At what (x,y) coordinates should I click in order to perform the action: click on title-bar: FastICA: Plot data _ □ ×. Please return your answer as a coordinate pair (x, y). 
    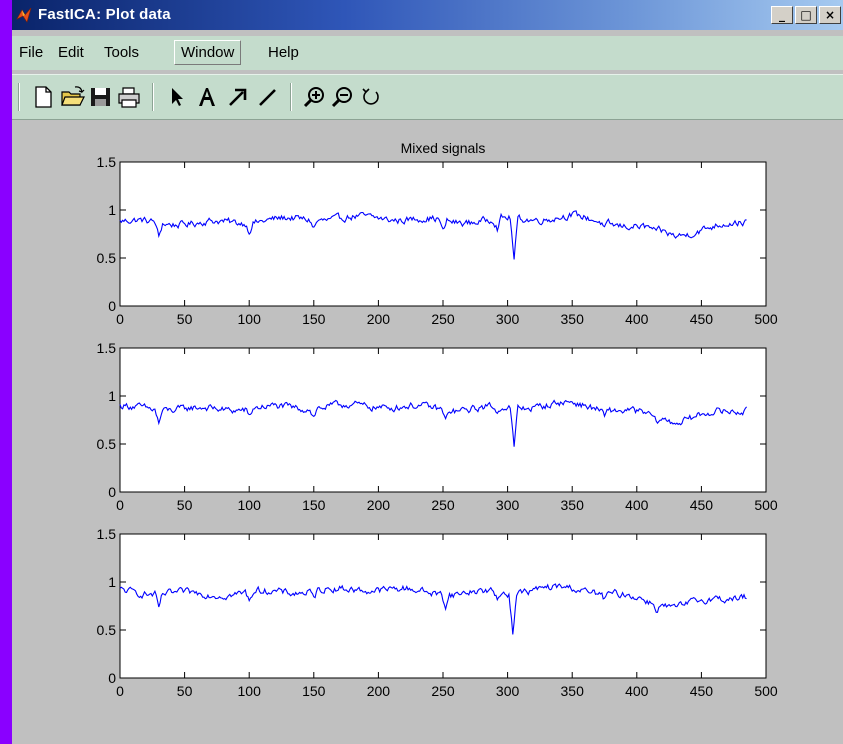
    Looking at the image, I should click on (427, 15).